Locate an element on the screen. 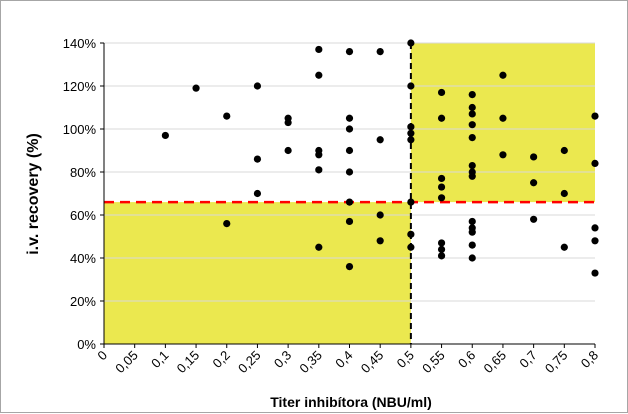 Image resolution: width=628 pixels, height=414 pixels. x-tick-label: 0,7 is located at coordinates (527, 359).